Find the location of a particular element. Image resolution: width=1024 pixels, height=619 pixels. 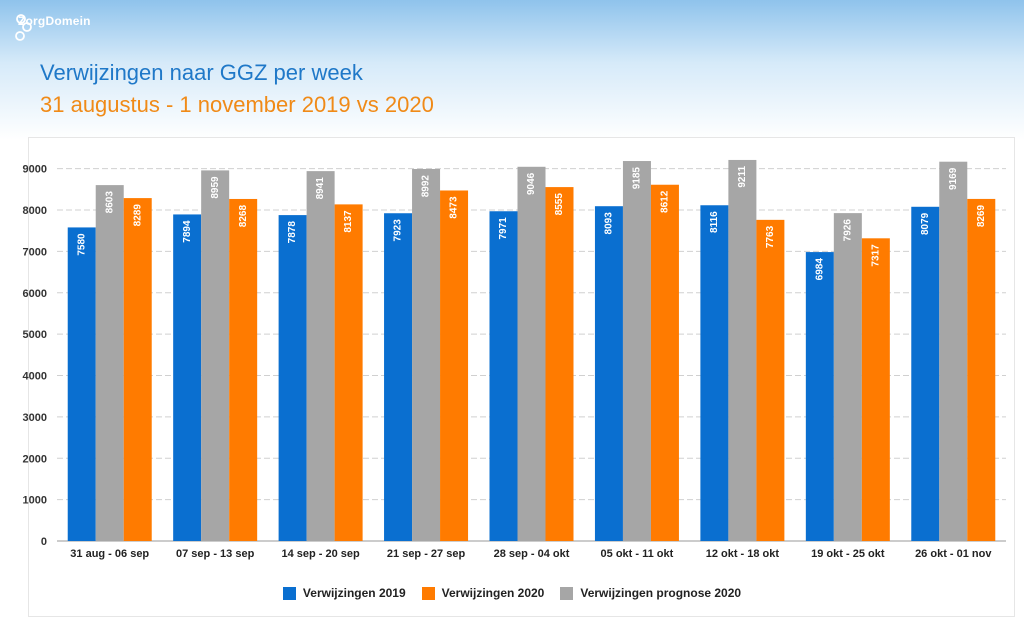

data-label: 8555 is located at coordinates (559, 204).